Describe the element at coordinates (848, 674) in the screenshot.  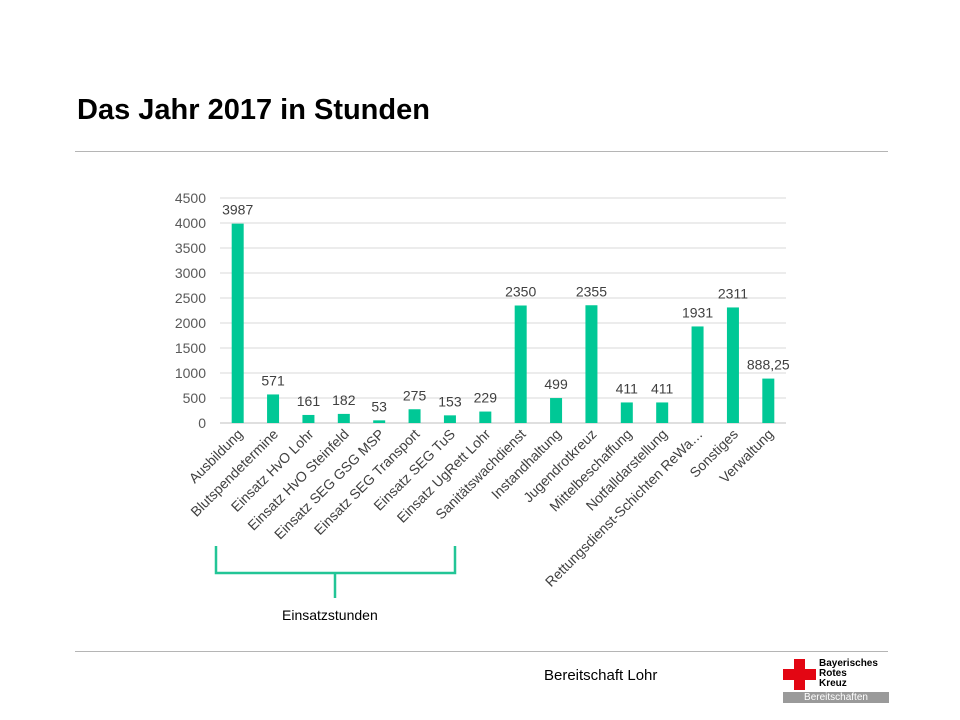
I see `logo-organisation: Bayerisches Rotes Kreuz` at that location.